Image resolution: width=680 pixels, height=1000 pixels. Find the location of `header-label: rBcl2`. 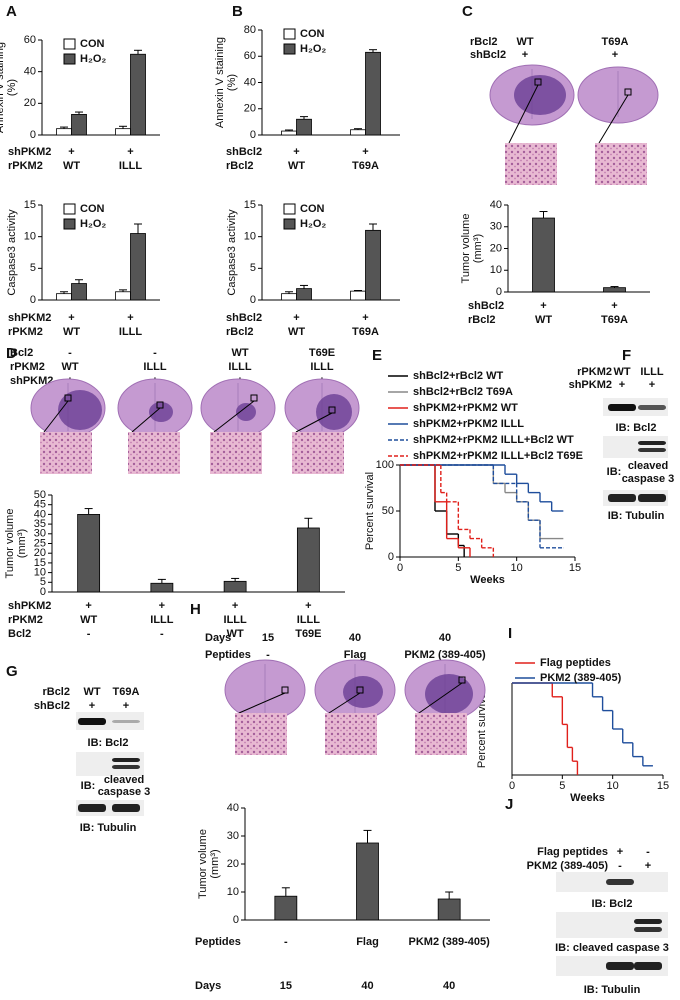

header-label: rBcl2 is located at coordinates (56, 692).